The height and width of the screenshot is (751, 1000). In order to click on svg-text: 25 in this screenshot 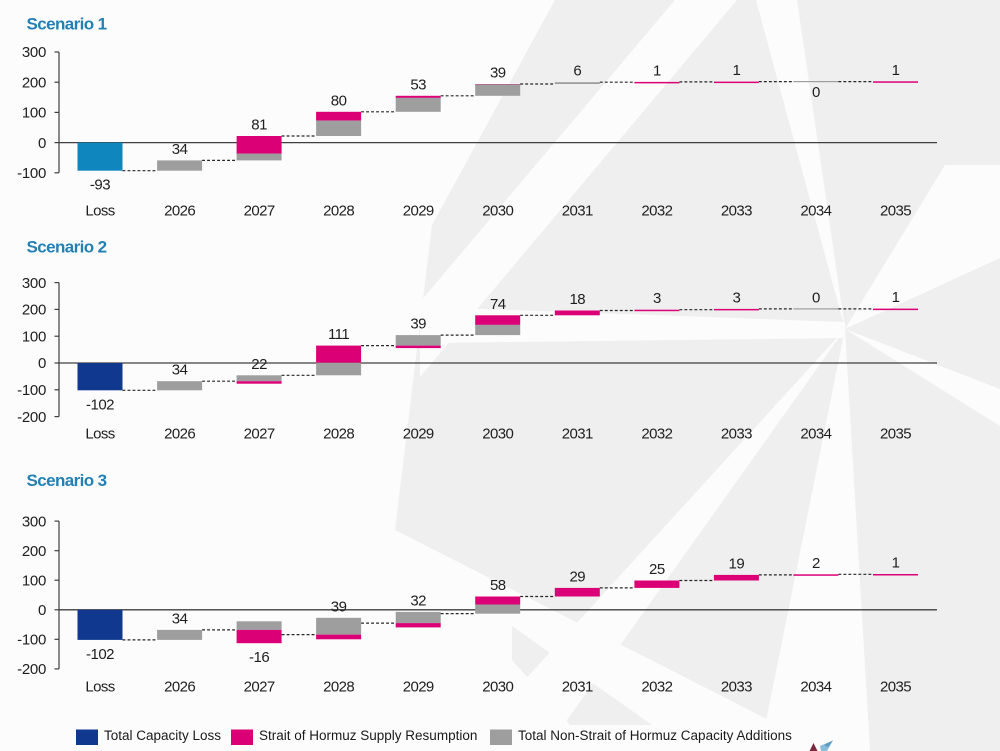, I will do `click(657, 569)`.